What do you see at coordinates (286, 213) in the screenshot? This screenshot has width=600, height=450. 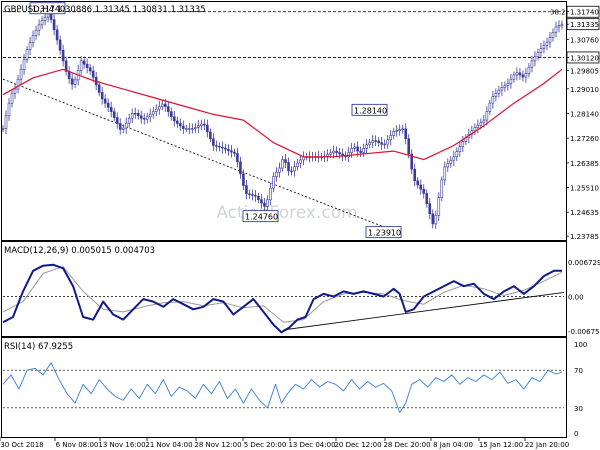 I see `watermark: ActionForex.com` at bounding box center [286, 213].